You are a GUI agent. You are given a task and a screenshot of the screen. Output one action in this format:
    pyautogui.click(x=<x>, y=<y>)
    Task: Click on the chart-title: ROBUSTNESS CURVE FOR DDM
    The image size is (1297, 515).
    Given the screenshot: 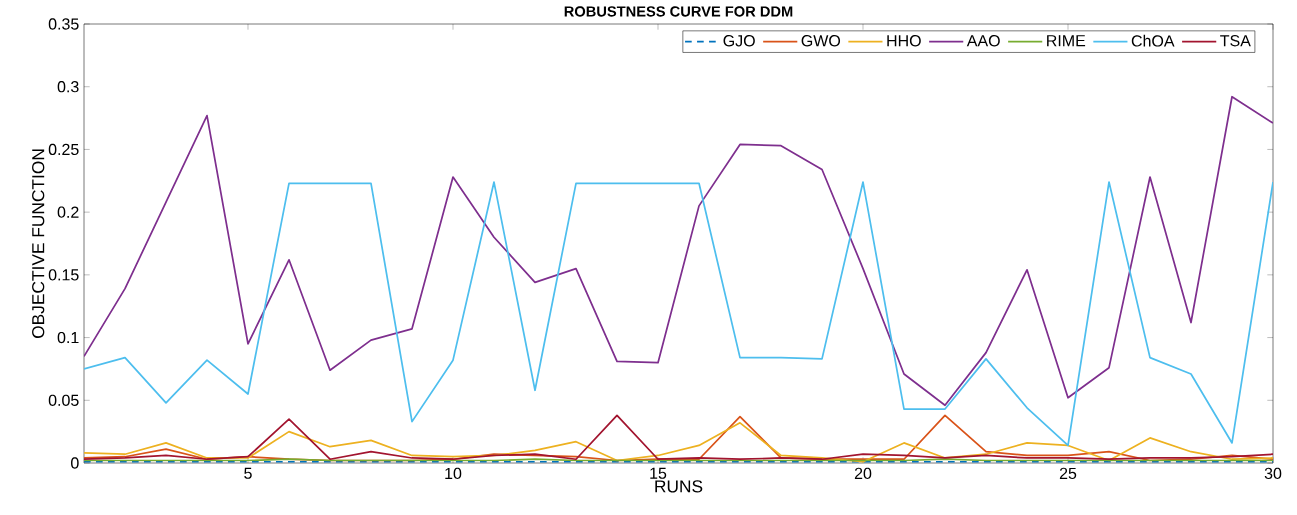 What is the action you would take?
    pyautogui.click(x=678, y=11)
    